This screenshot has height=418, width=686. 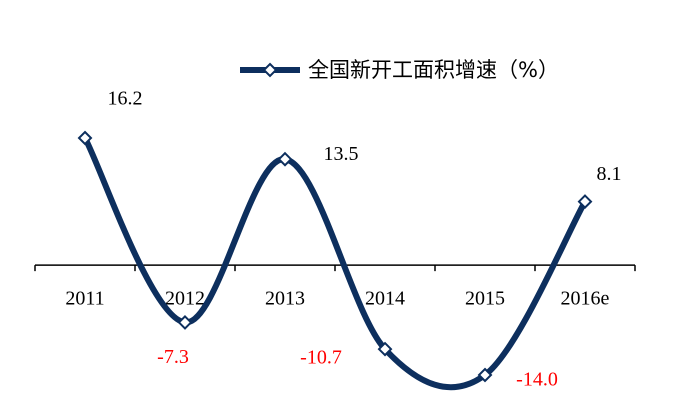 I want to click on data-label: -7.3, so click(x=173, y=357).